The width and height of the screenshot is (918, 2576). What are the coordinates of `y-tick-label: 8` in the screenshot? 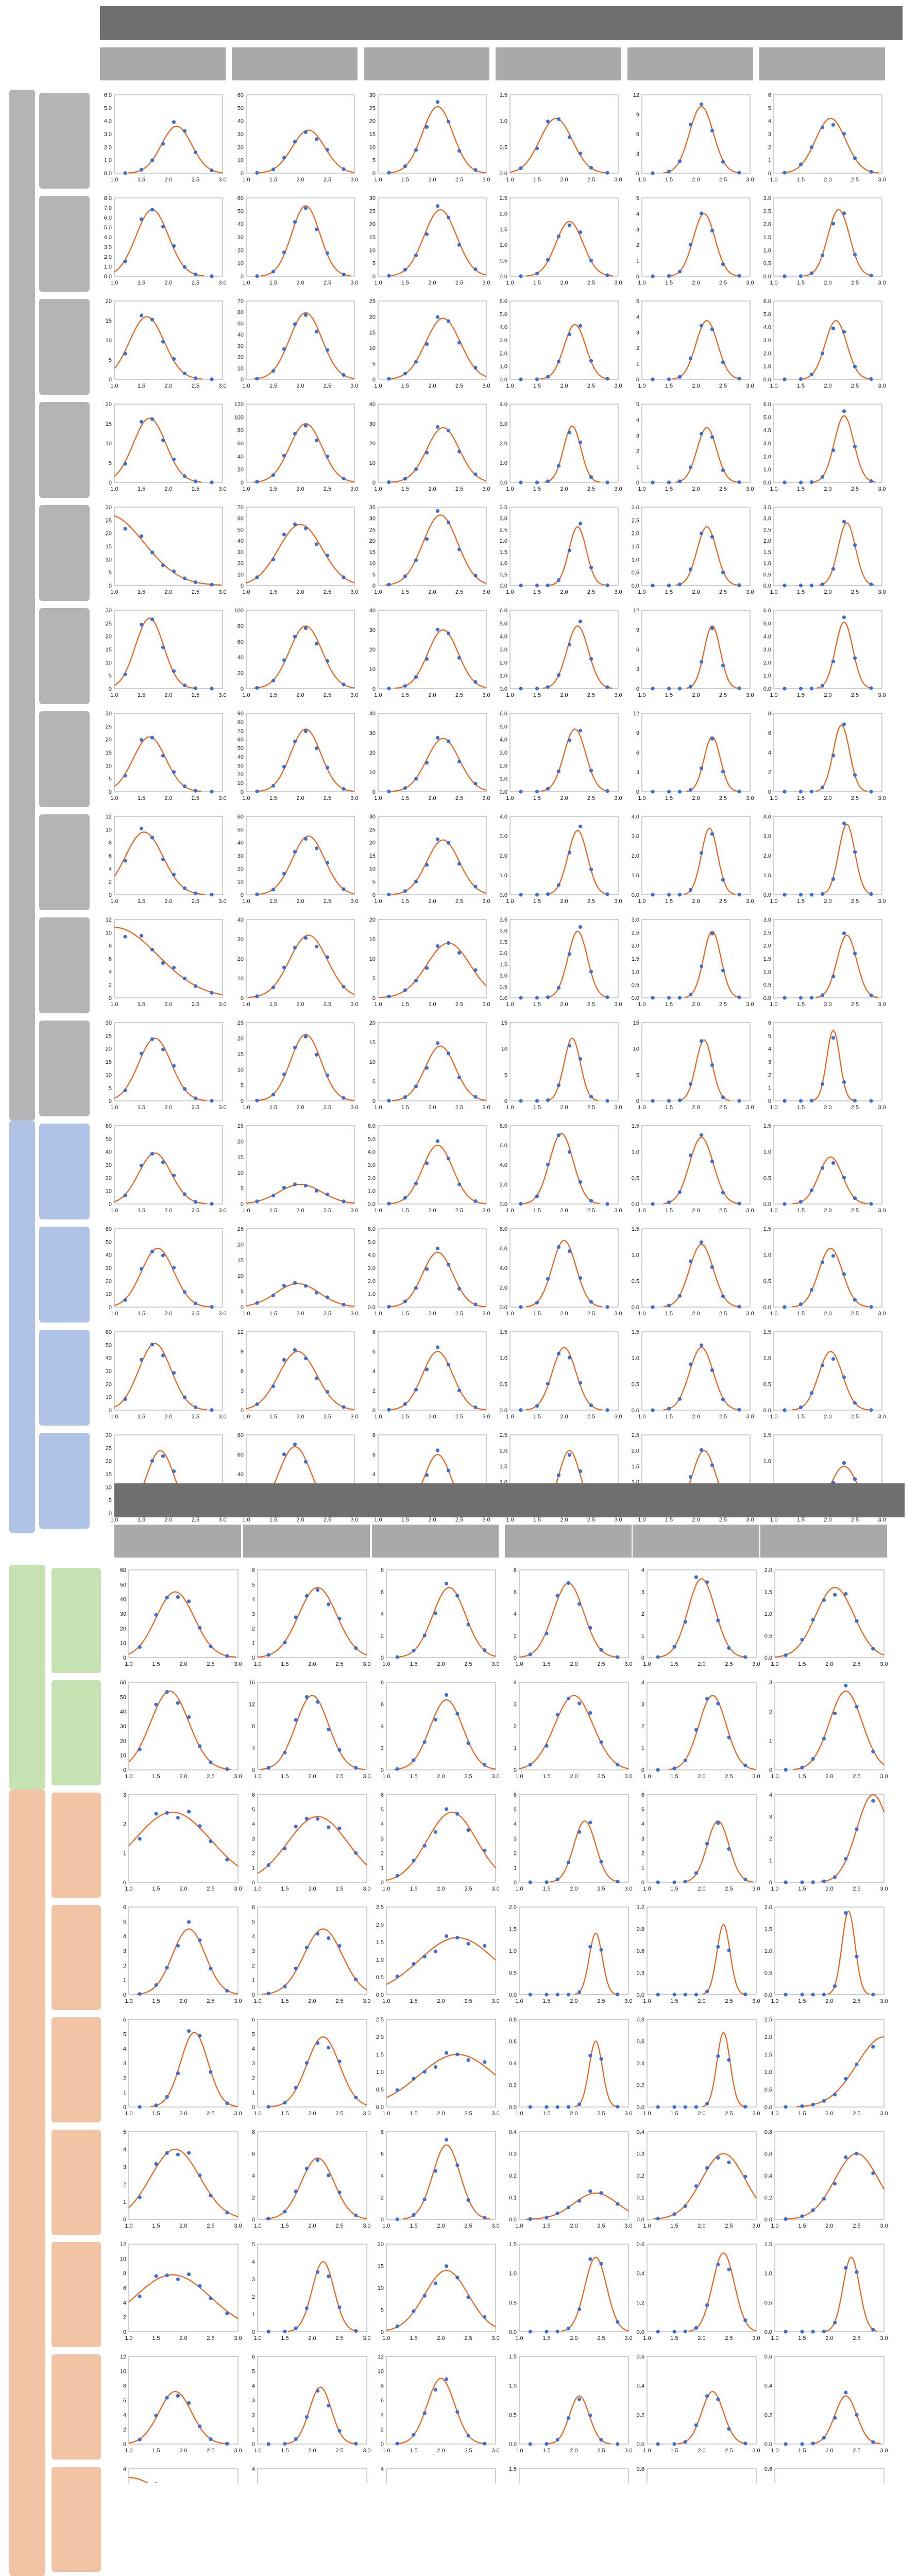 It's located at (515, 1570).